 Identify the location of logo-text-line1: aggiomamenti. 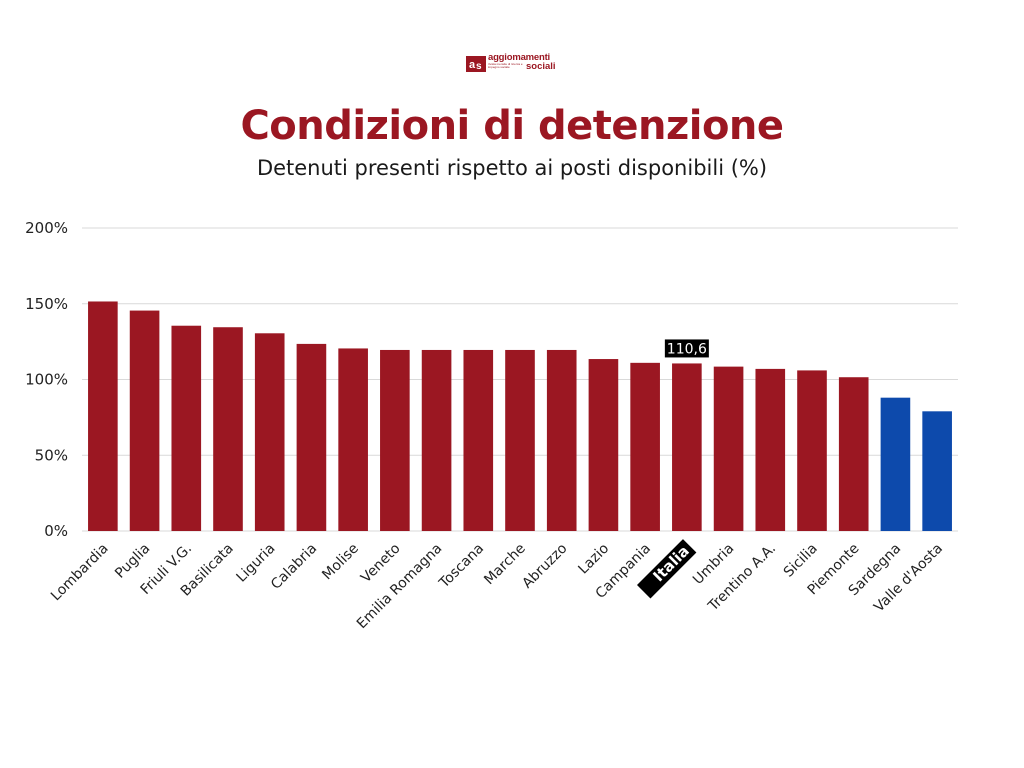
(519, 57).